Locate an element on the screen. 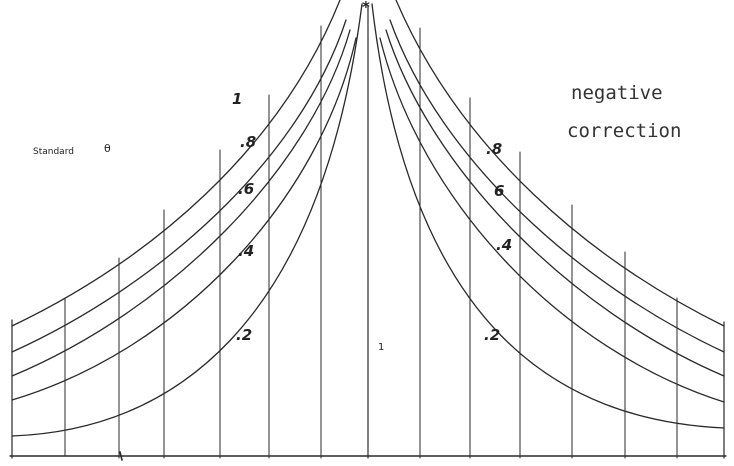 The width and height of the screenshot is (734, 466). curve-label-right-04: .4 is located at coordinates (504, 245).